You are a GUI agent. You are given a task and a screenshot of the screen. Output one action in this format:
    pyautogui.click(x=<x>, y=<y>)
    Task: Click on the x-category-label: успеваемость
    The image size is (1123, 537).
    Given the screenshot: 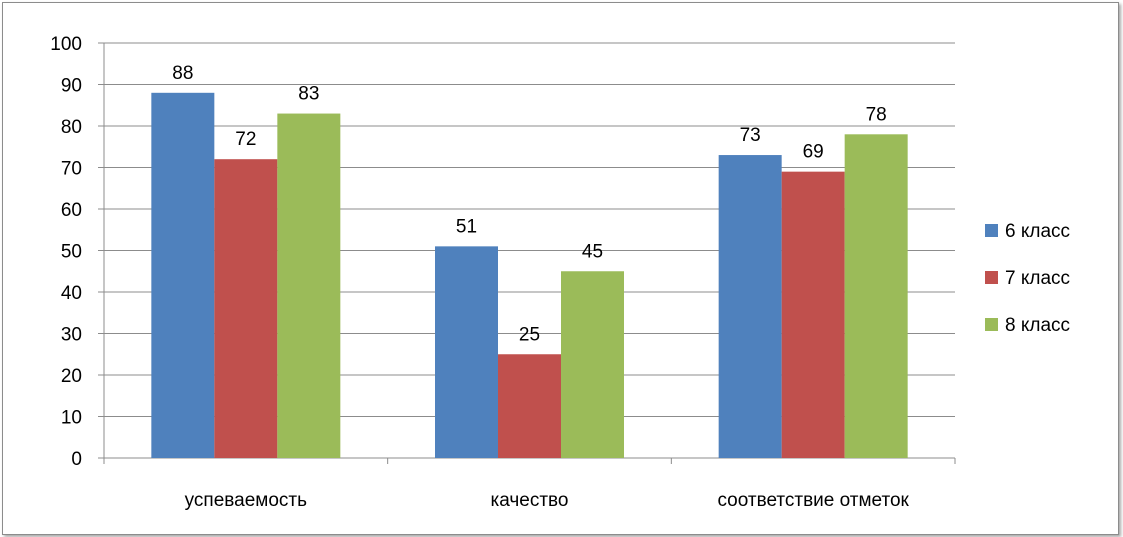 What is the action you would take?
    pyautogui.click(x=246, y=500)
    